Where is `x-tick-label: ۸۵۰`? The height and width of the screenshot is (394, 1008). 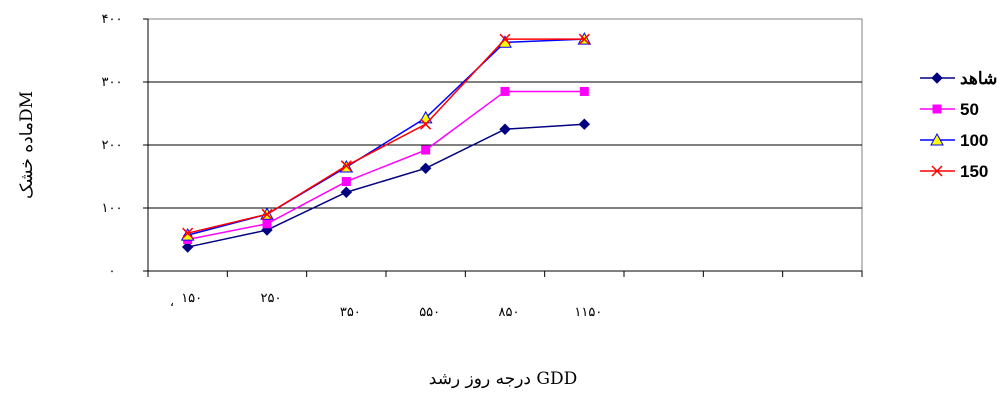
x-tick-label: ۸۵۰ is located at coordinates (509, 312).